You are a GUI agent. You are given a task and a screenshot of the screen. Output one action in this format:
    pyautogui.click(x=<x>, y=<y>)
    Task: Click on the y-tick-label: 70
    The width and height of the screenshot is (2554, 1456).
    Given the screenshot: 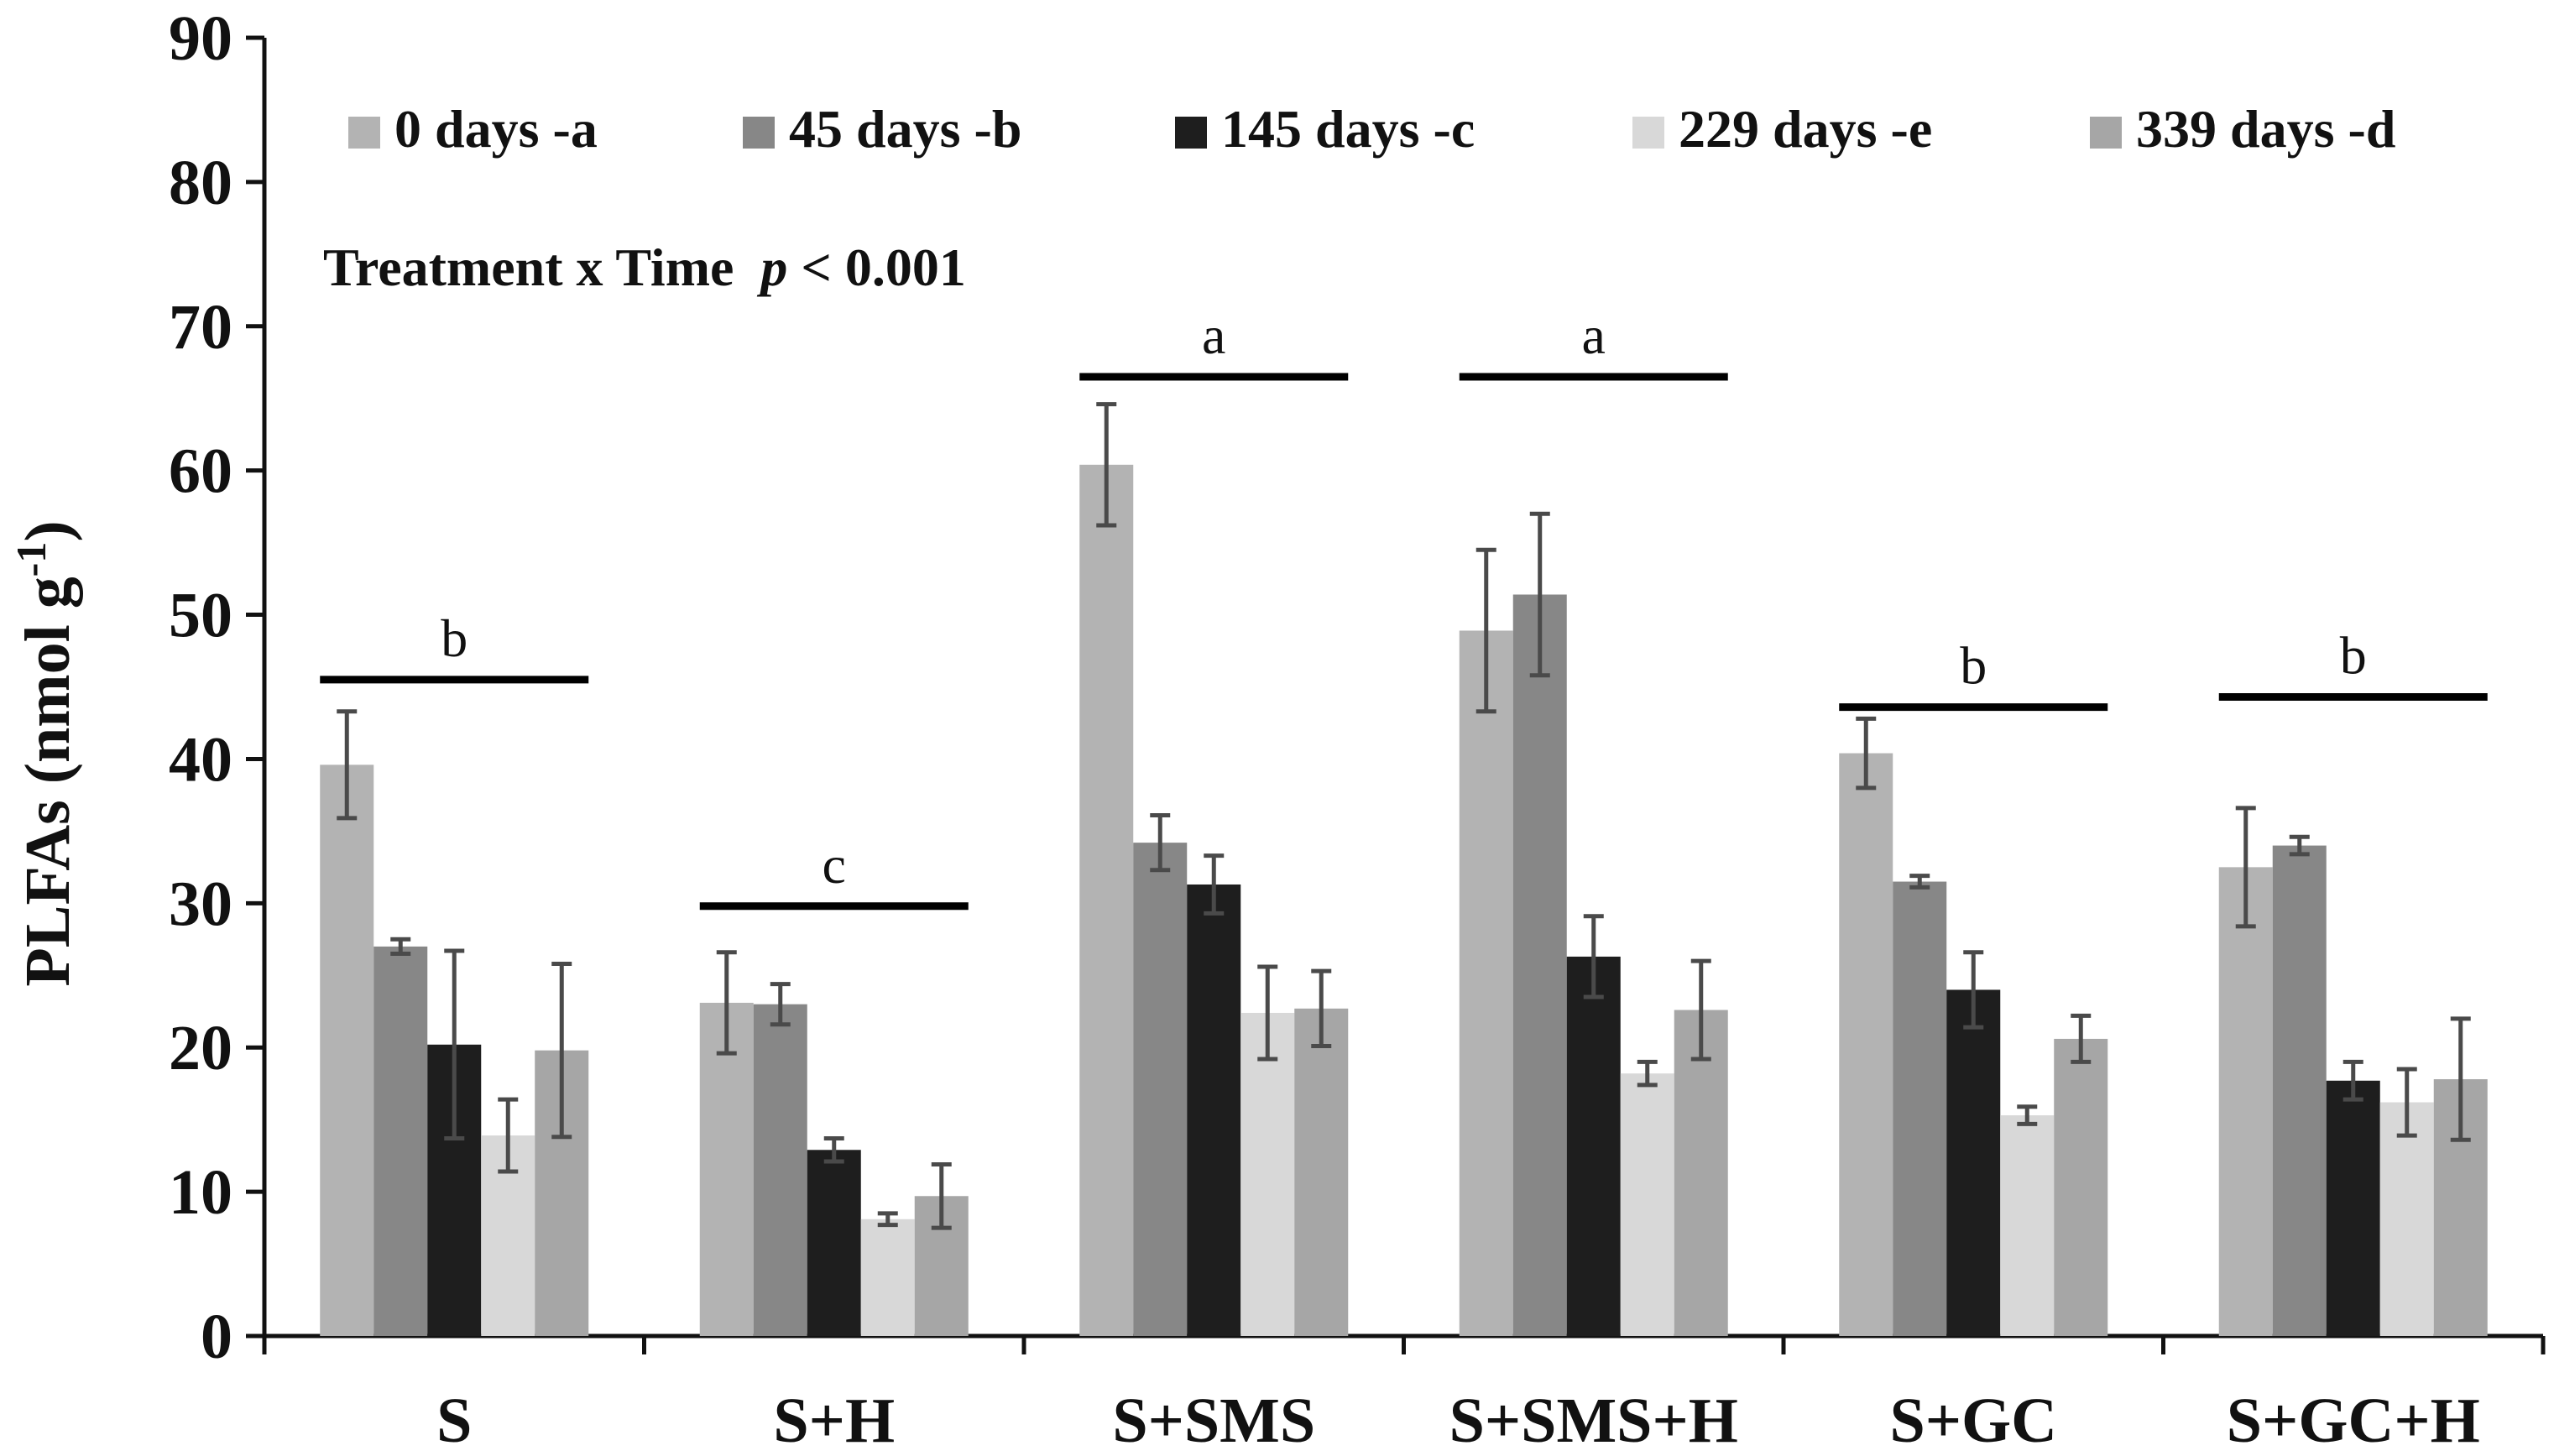 What is the action you would take?
    pyautogui.click(x=200, y=327)
    